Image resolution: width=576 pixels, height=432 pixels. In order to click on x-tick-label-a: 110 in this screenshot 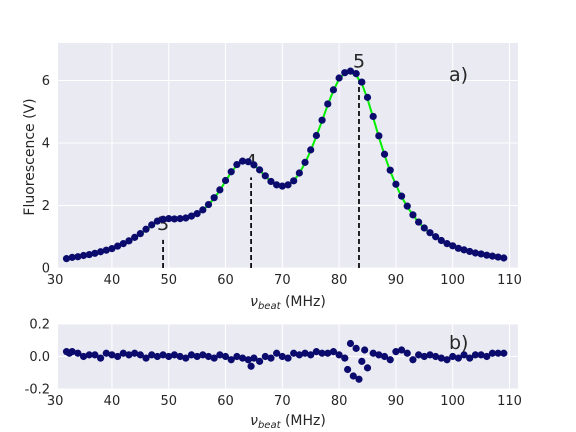, I will do `click(509, 280)`.